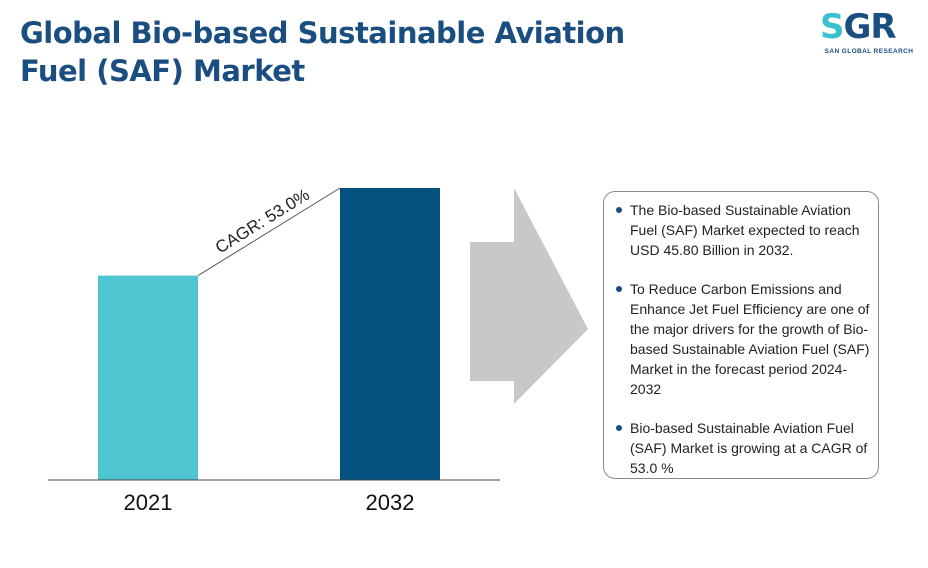 The image size is (928, 568). I want to click on logo-mark: SGR, so click(858, 27).